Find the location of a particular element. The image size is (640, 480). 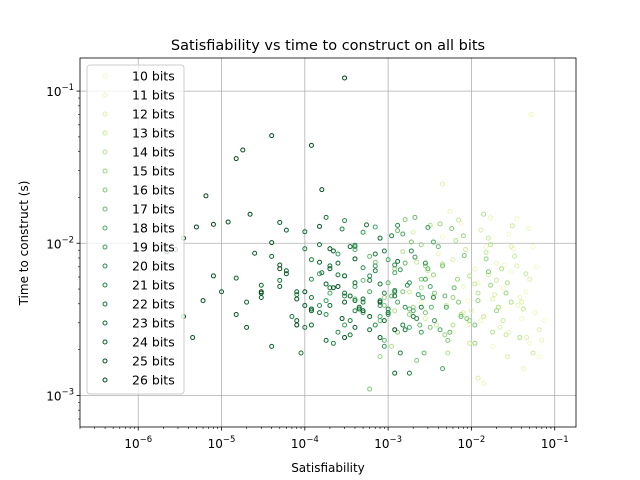

x-tick-label: 10⁻⁵ is located at coordinates (222, 443).